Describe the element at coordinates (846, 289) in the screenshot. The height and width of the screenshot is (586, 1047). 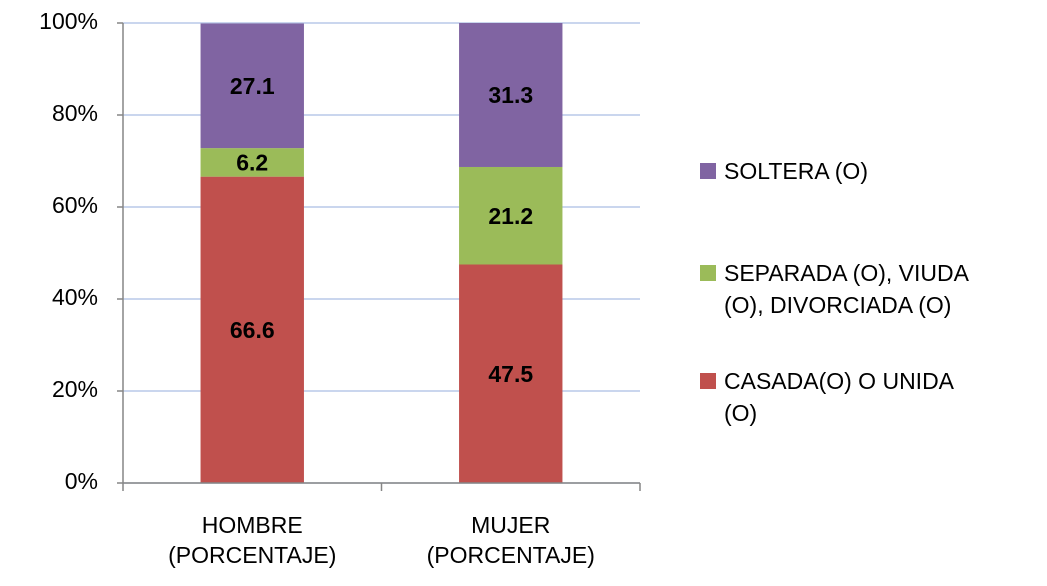
I see `legend-label: SEPARADA (O), VIUDA (O), DIVORCIADA (O)` at that location.